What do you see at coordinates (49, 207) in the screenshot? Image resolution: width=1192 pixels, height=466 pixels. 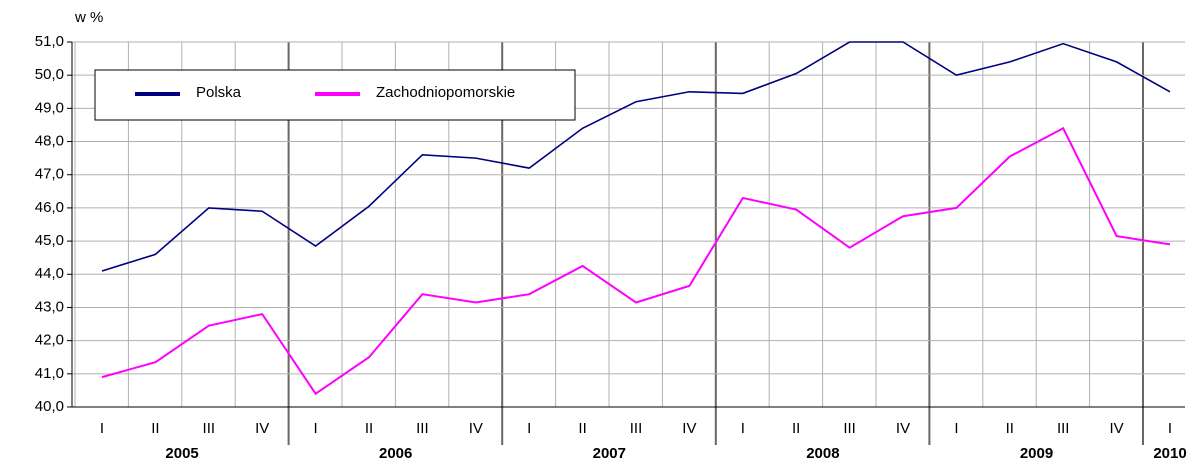 I see `y-tick-label: 46,0` at bounding box center [49, 207].